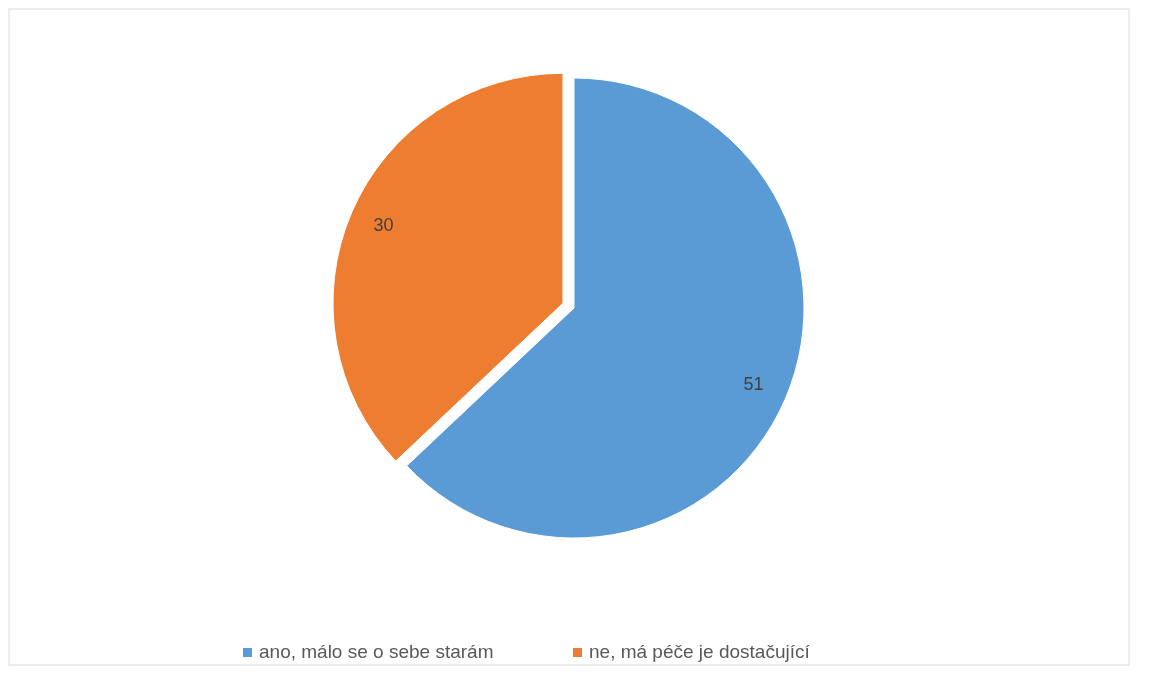  I want to click on legend-label: ano, málo se o sebe starám, so click(376, 652).